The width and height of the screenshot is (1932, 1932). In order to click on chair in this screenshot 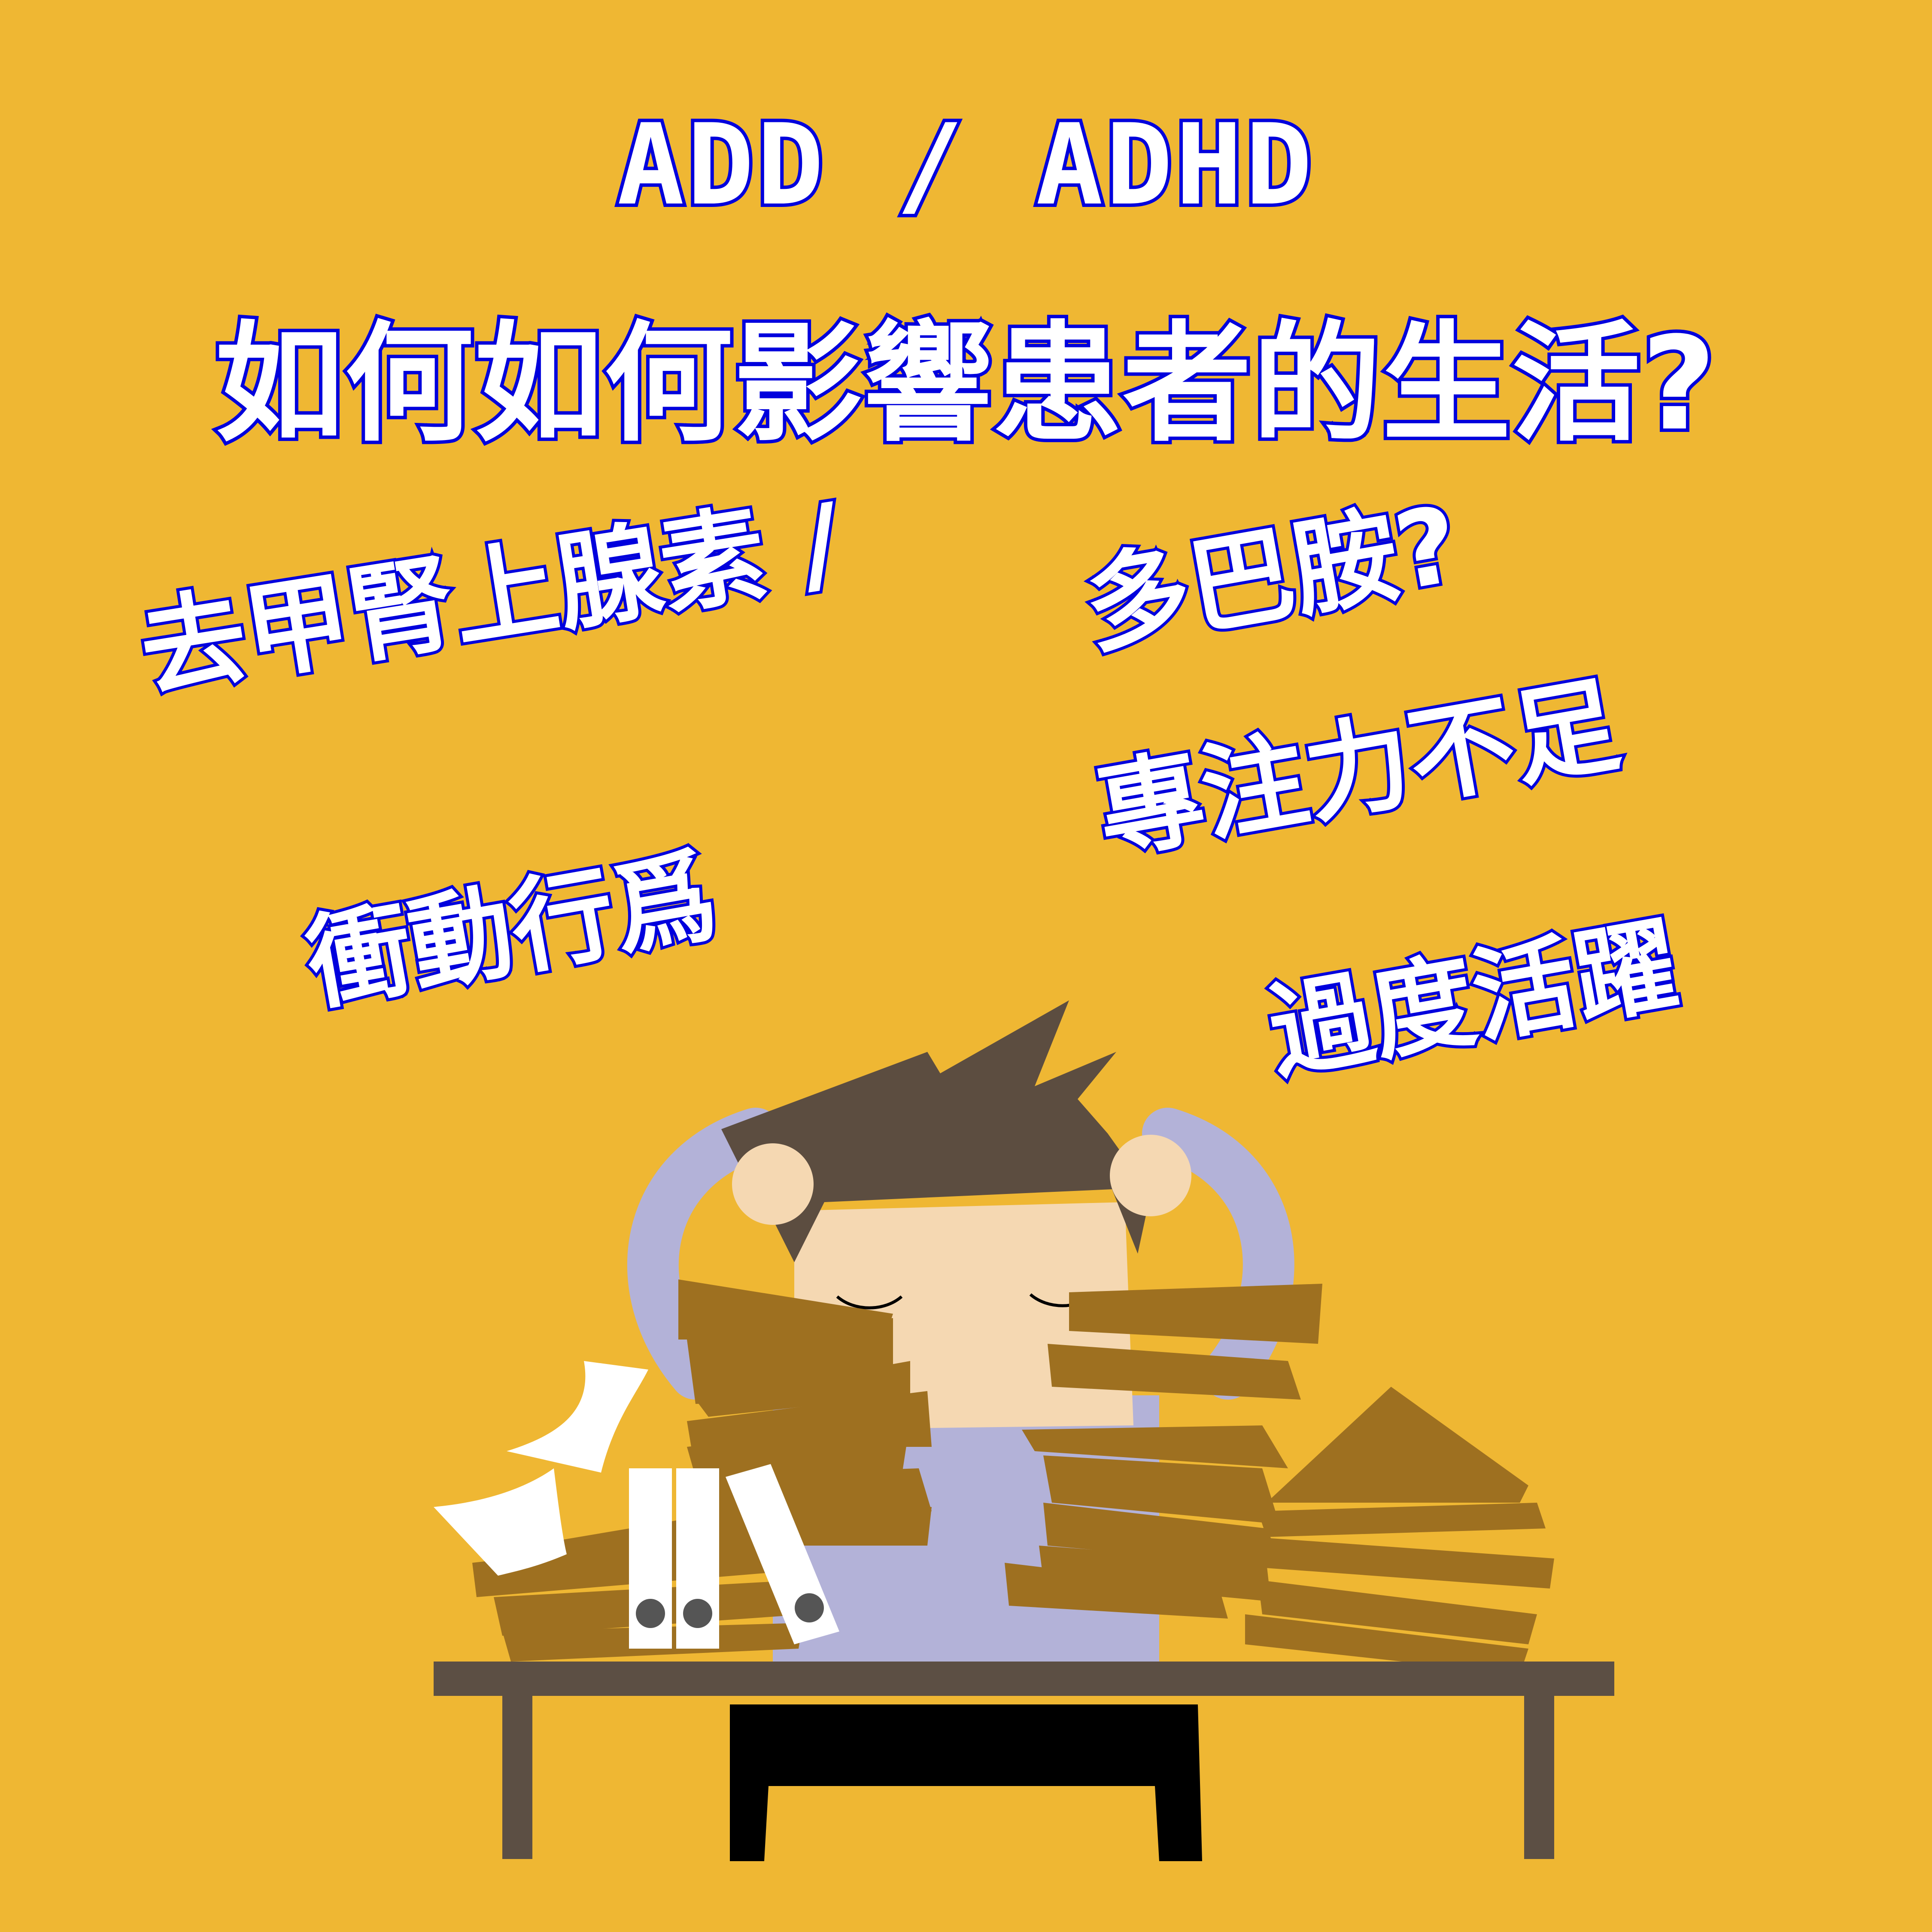, I will do `click(966, 1783)`.